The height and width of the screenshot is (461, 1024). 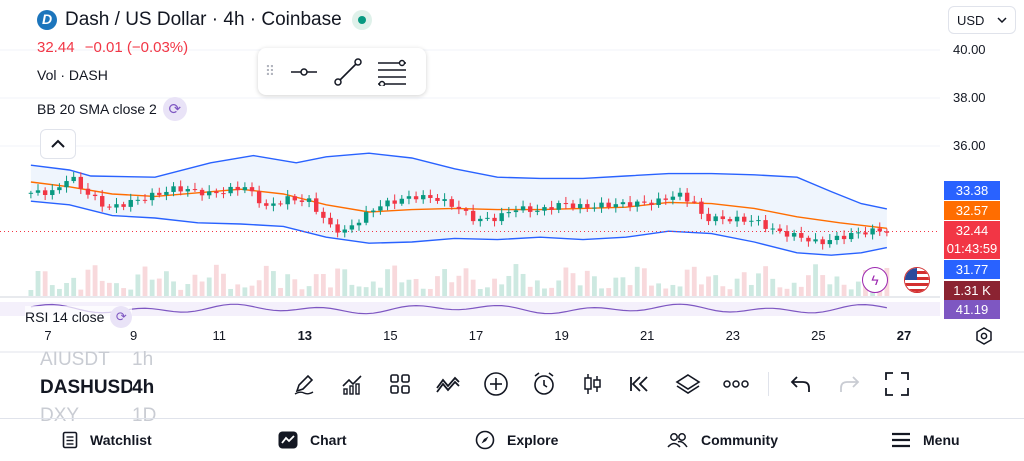 I want to click on rsi-pane, so click(x=470, y=309).